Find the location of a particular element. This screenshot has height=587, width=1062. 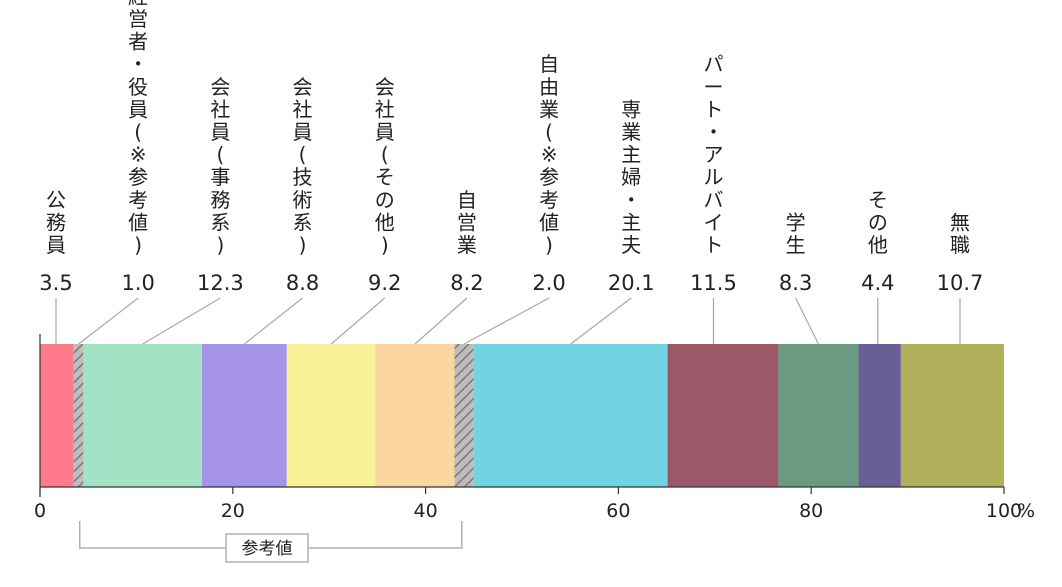

value-label: 11.5 is located at coordinates (713, 283).